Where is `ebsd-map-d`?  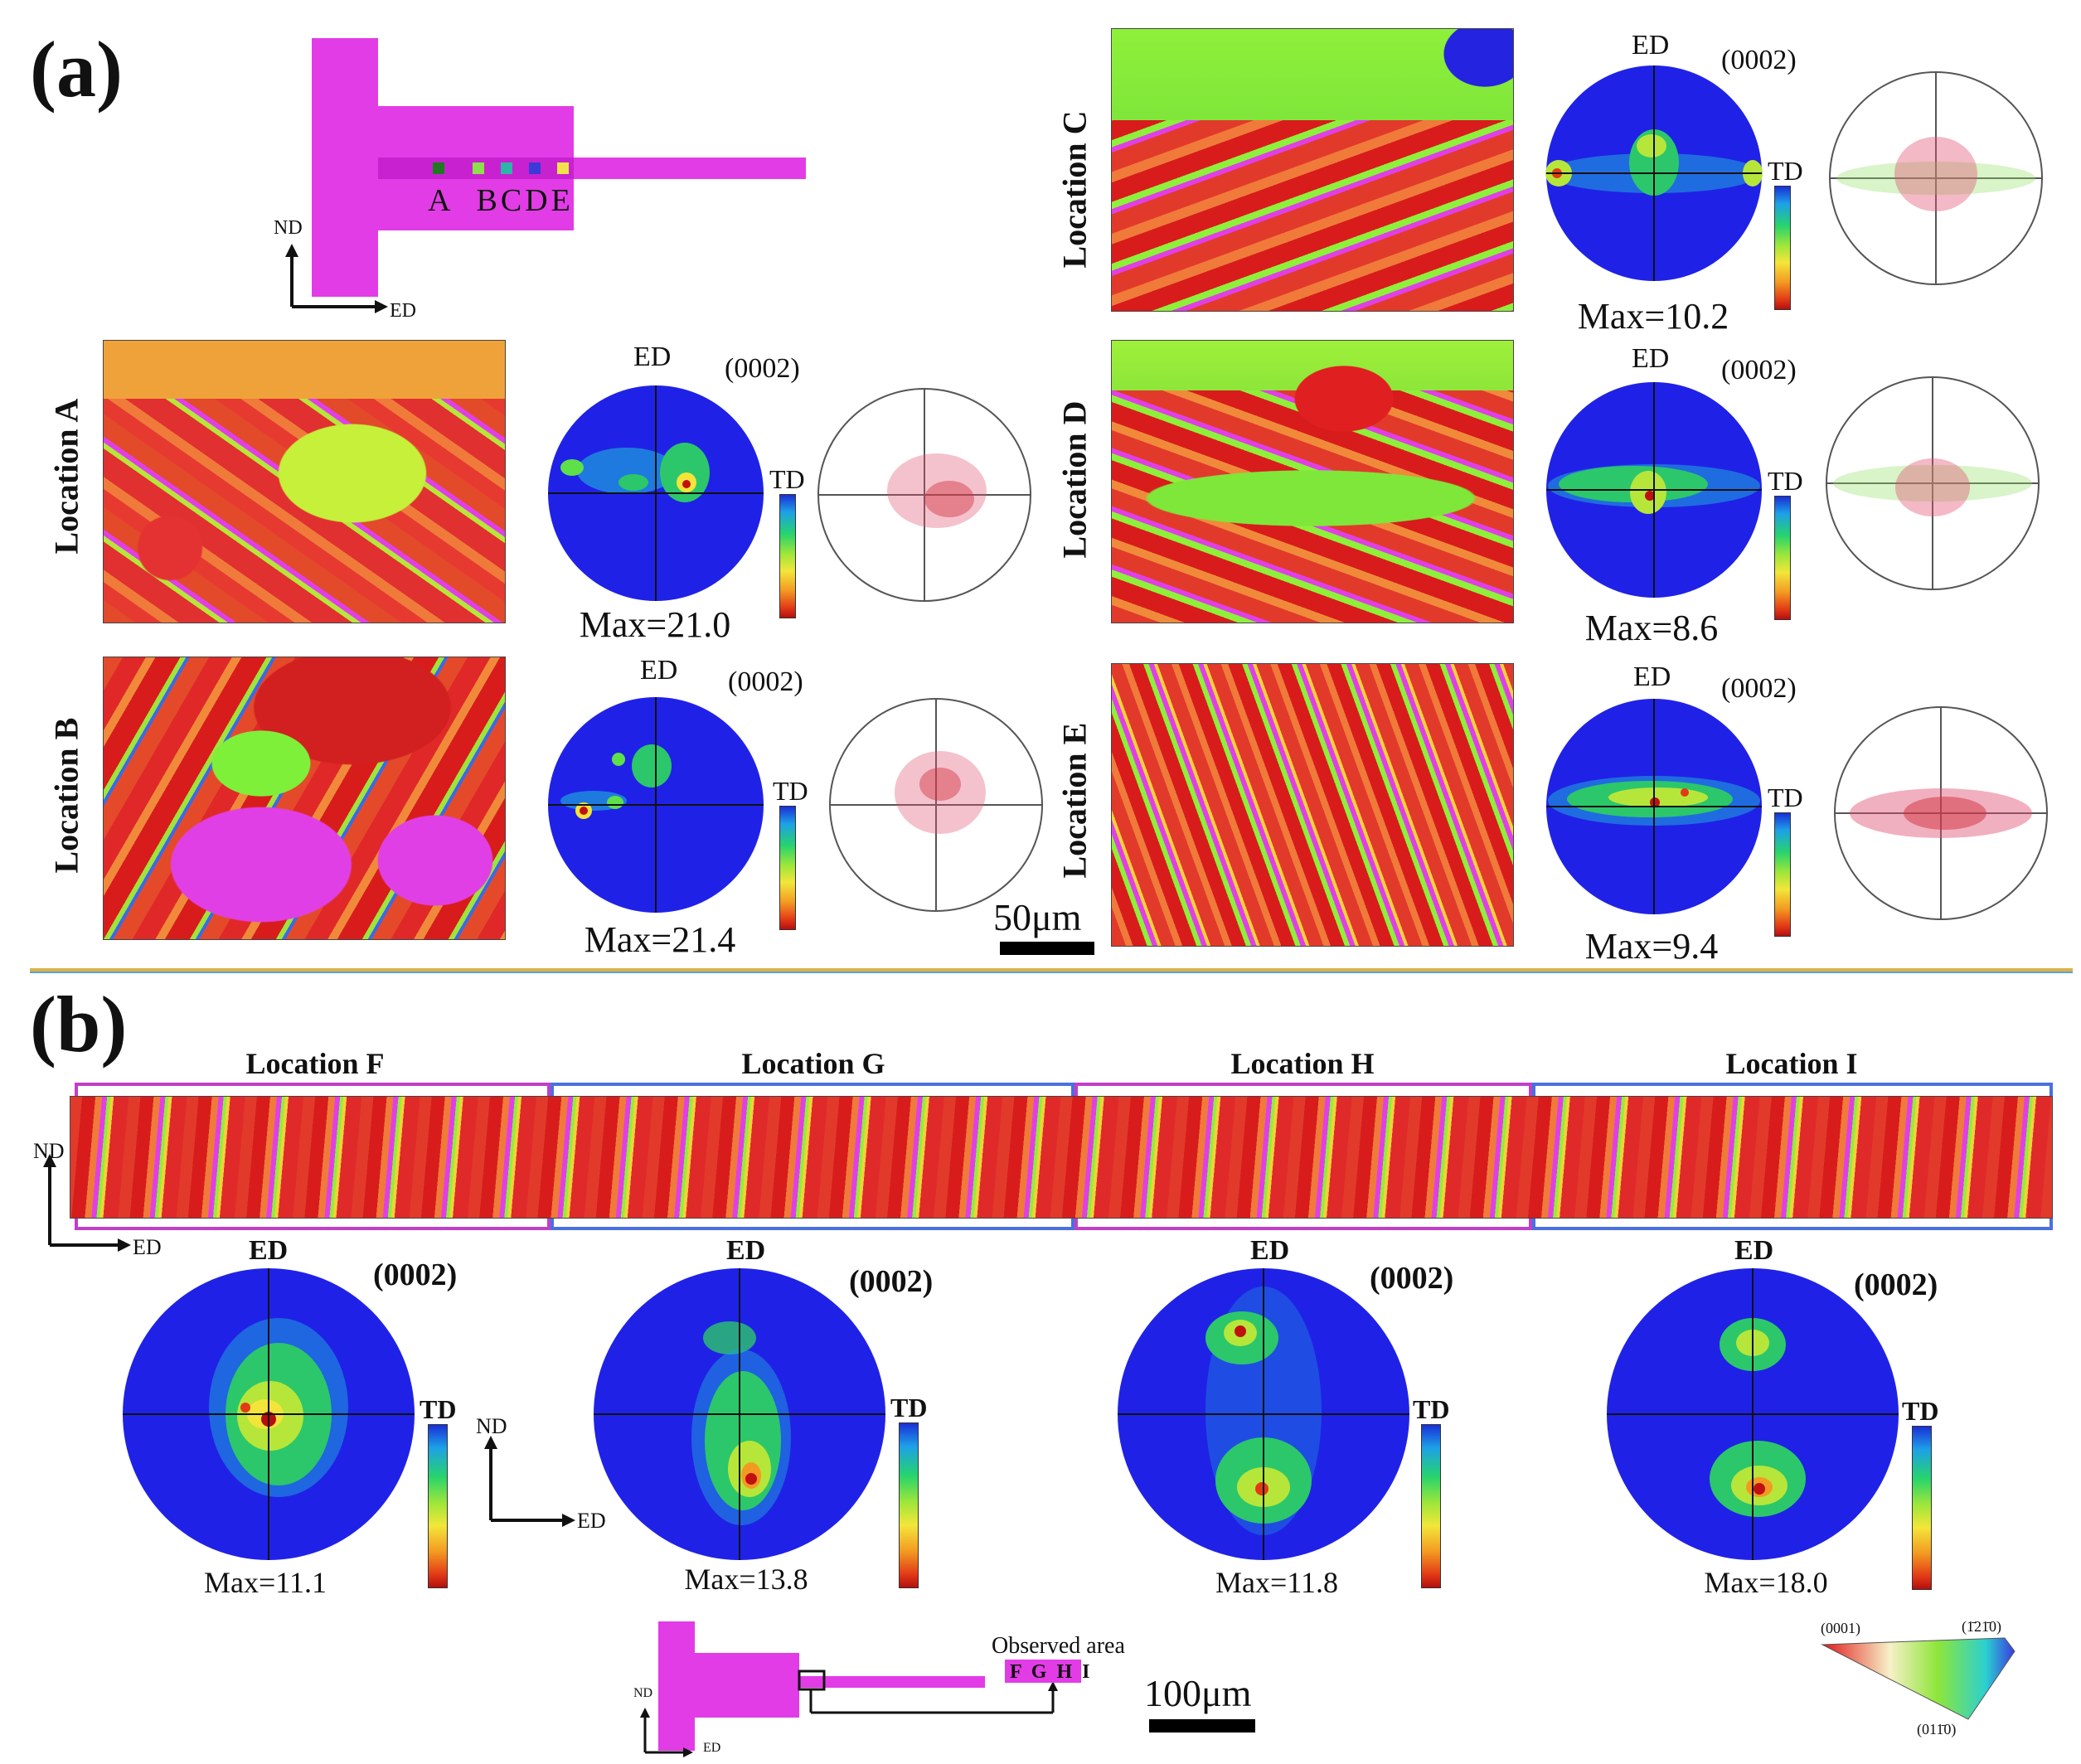 ebsd-map-d is located at coordinates (1312, 481).